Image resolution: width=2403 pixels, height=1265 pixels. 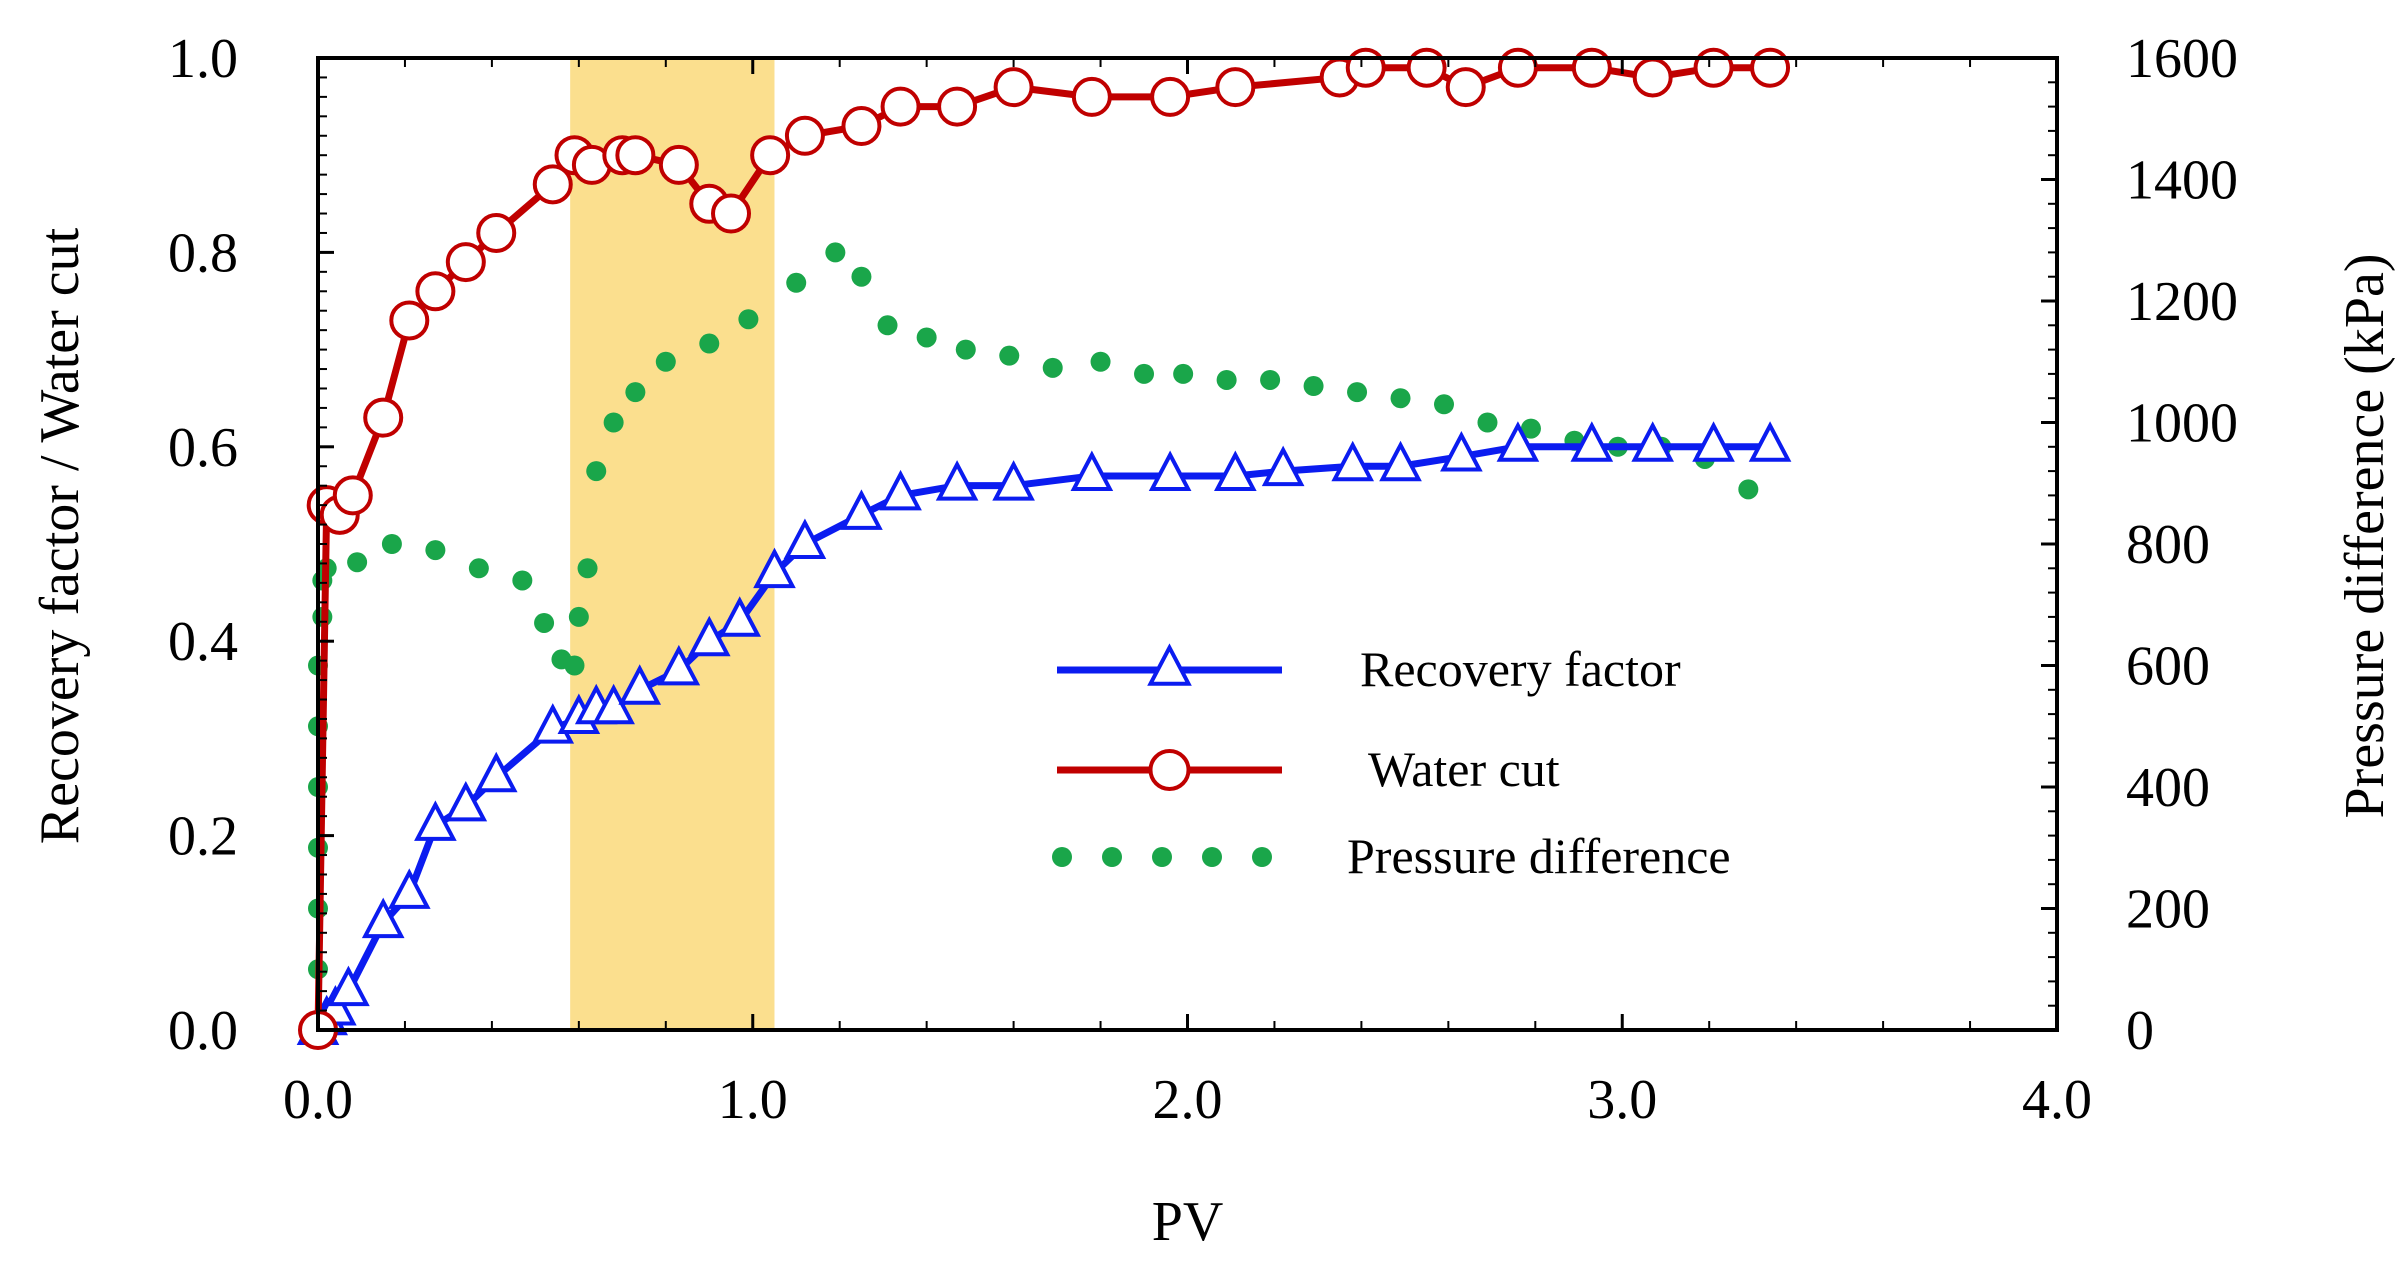 What do you see at coordinates (2182, 302) in the screenshot?
I see `y-right-tick-label: 1200` at bounding box center [2182, 302].